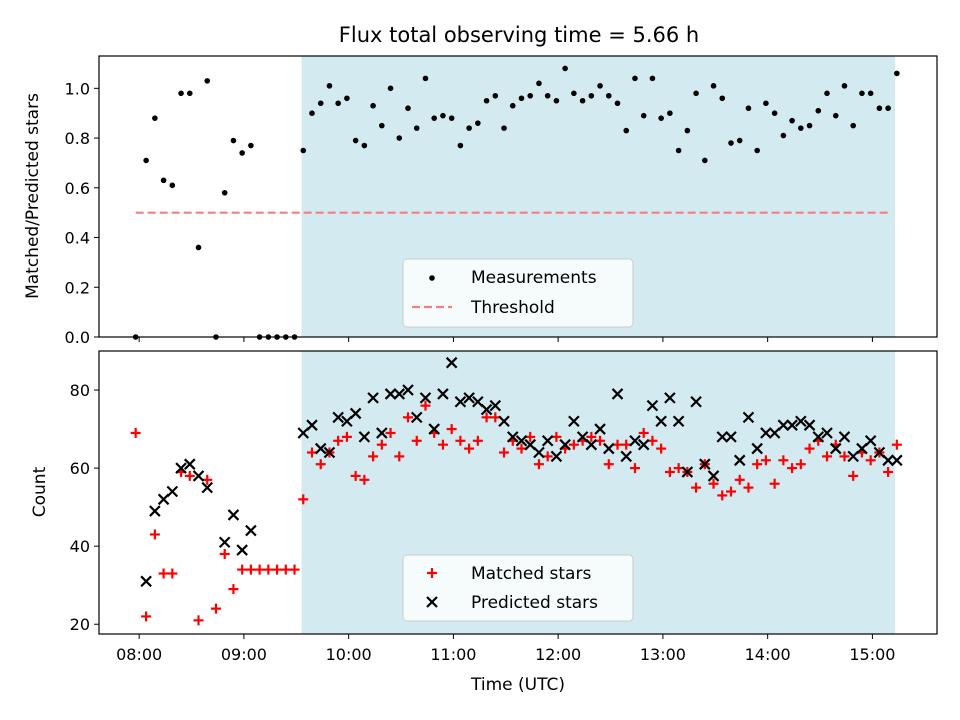 The image size is (960, 720). Describe the element at coordinates (663, 654) in the screenshot. I see `x-tick-label: 13:00` at that location.